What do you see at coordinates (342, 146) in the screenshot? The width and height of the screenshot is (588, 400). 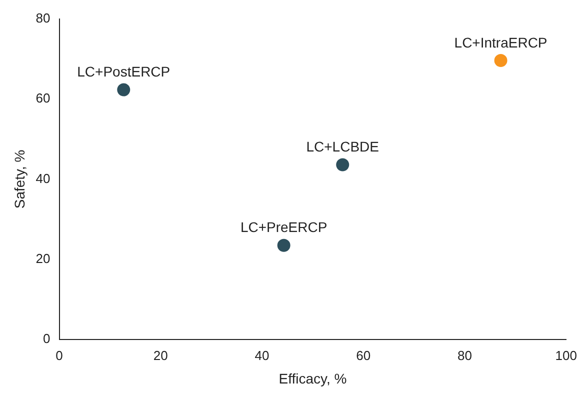 I see `annotation: LC+LCBDE` at bounding box center [342, 146].